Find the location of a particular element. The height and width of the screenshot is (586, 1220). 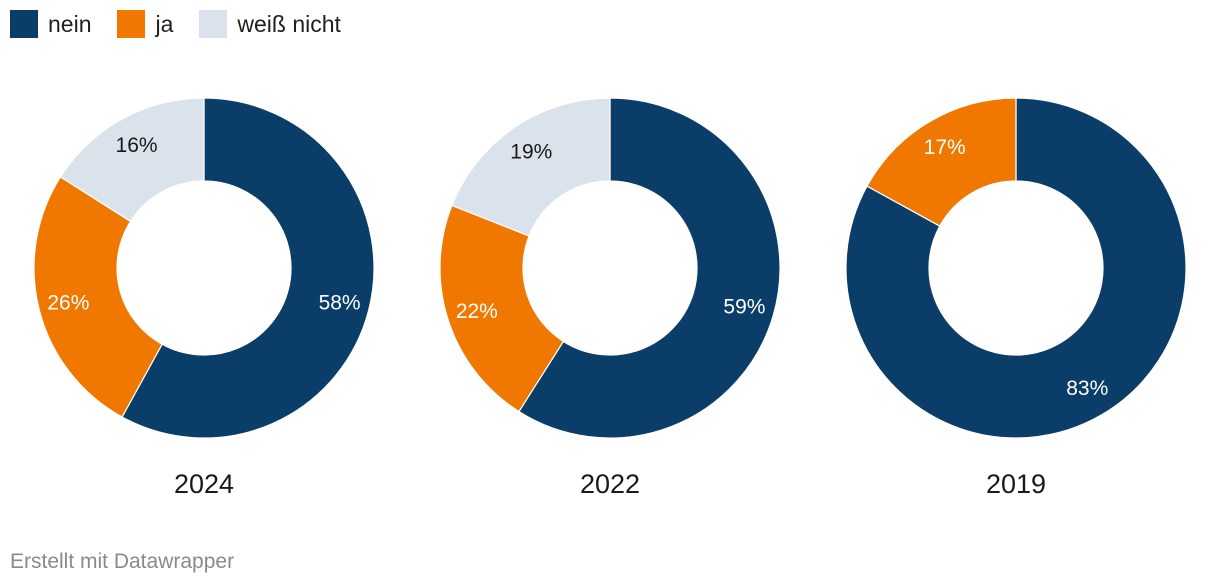

legend-item-weiss-nicht: weiß nicht is located at coordinates (270, 24).